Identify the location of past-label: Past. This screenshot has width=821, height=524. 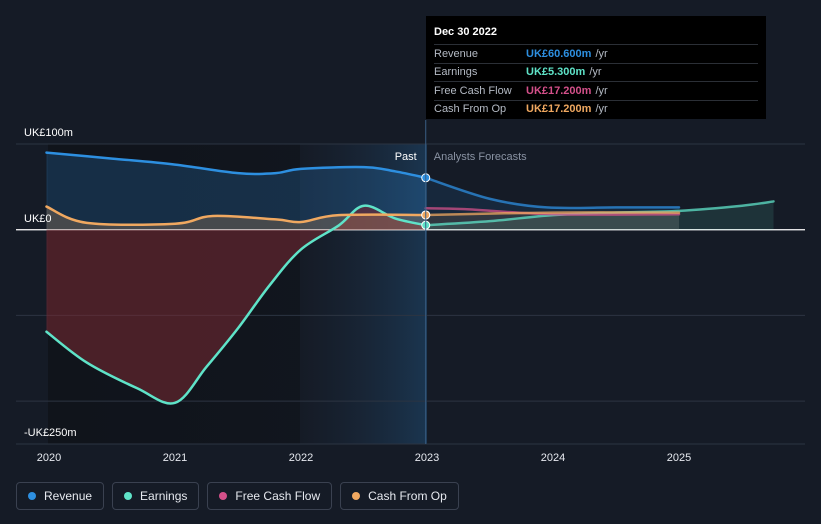
(406, 157).